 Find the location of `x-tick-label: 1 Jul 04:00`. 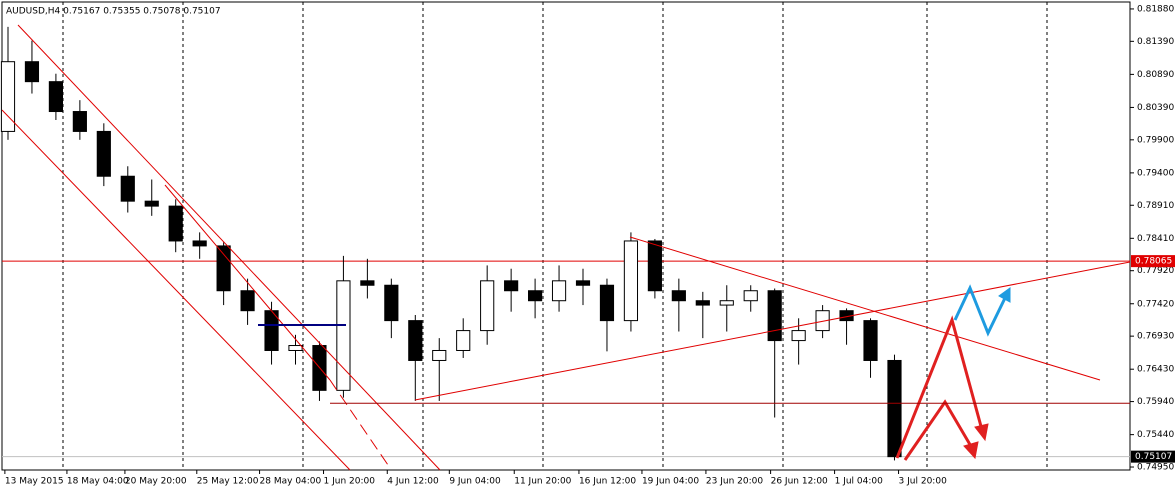

x-tick-label: 1 Jul 04:00 is located at coordinates (859, 482).